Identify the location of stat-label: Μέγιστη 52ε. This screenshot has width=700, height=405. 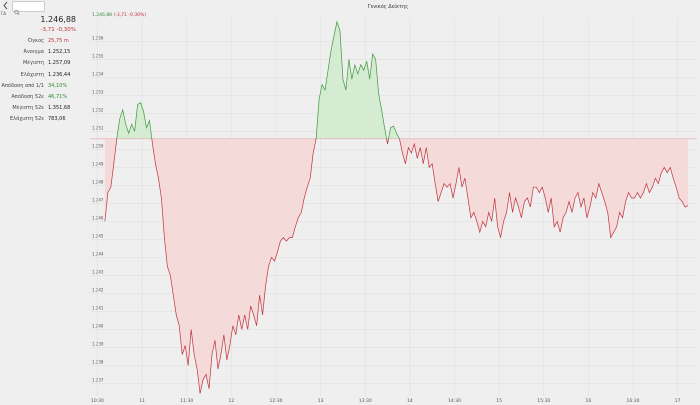
(28, 108).